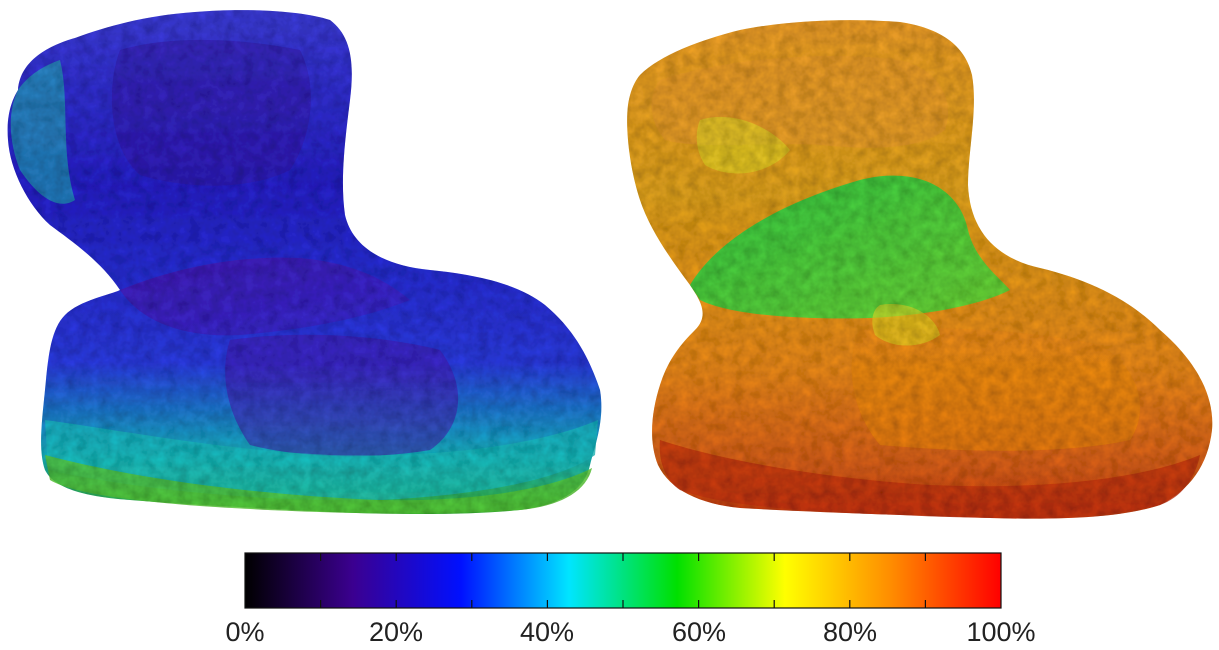  What do you see at coordinates (743, 145) in the screenshot?
I see `right-yellow-patch` at bounding box center [743, 145].